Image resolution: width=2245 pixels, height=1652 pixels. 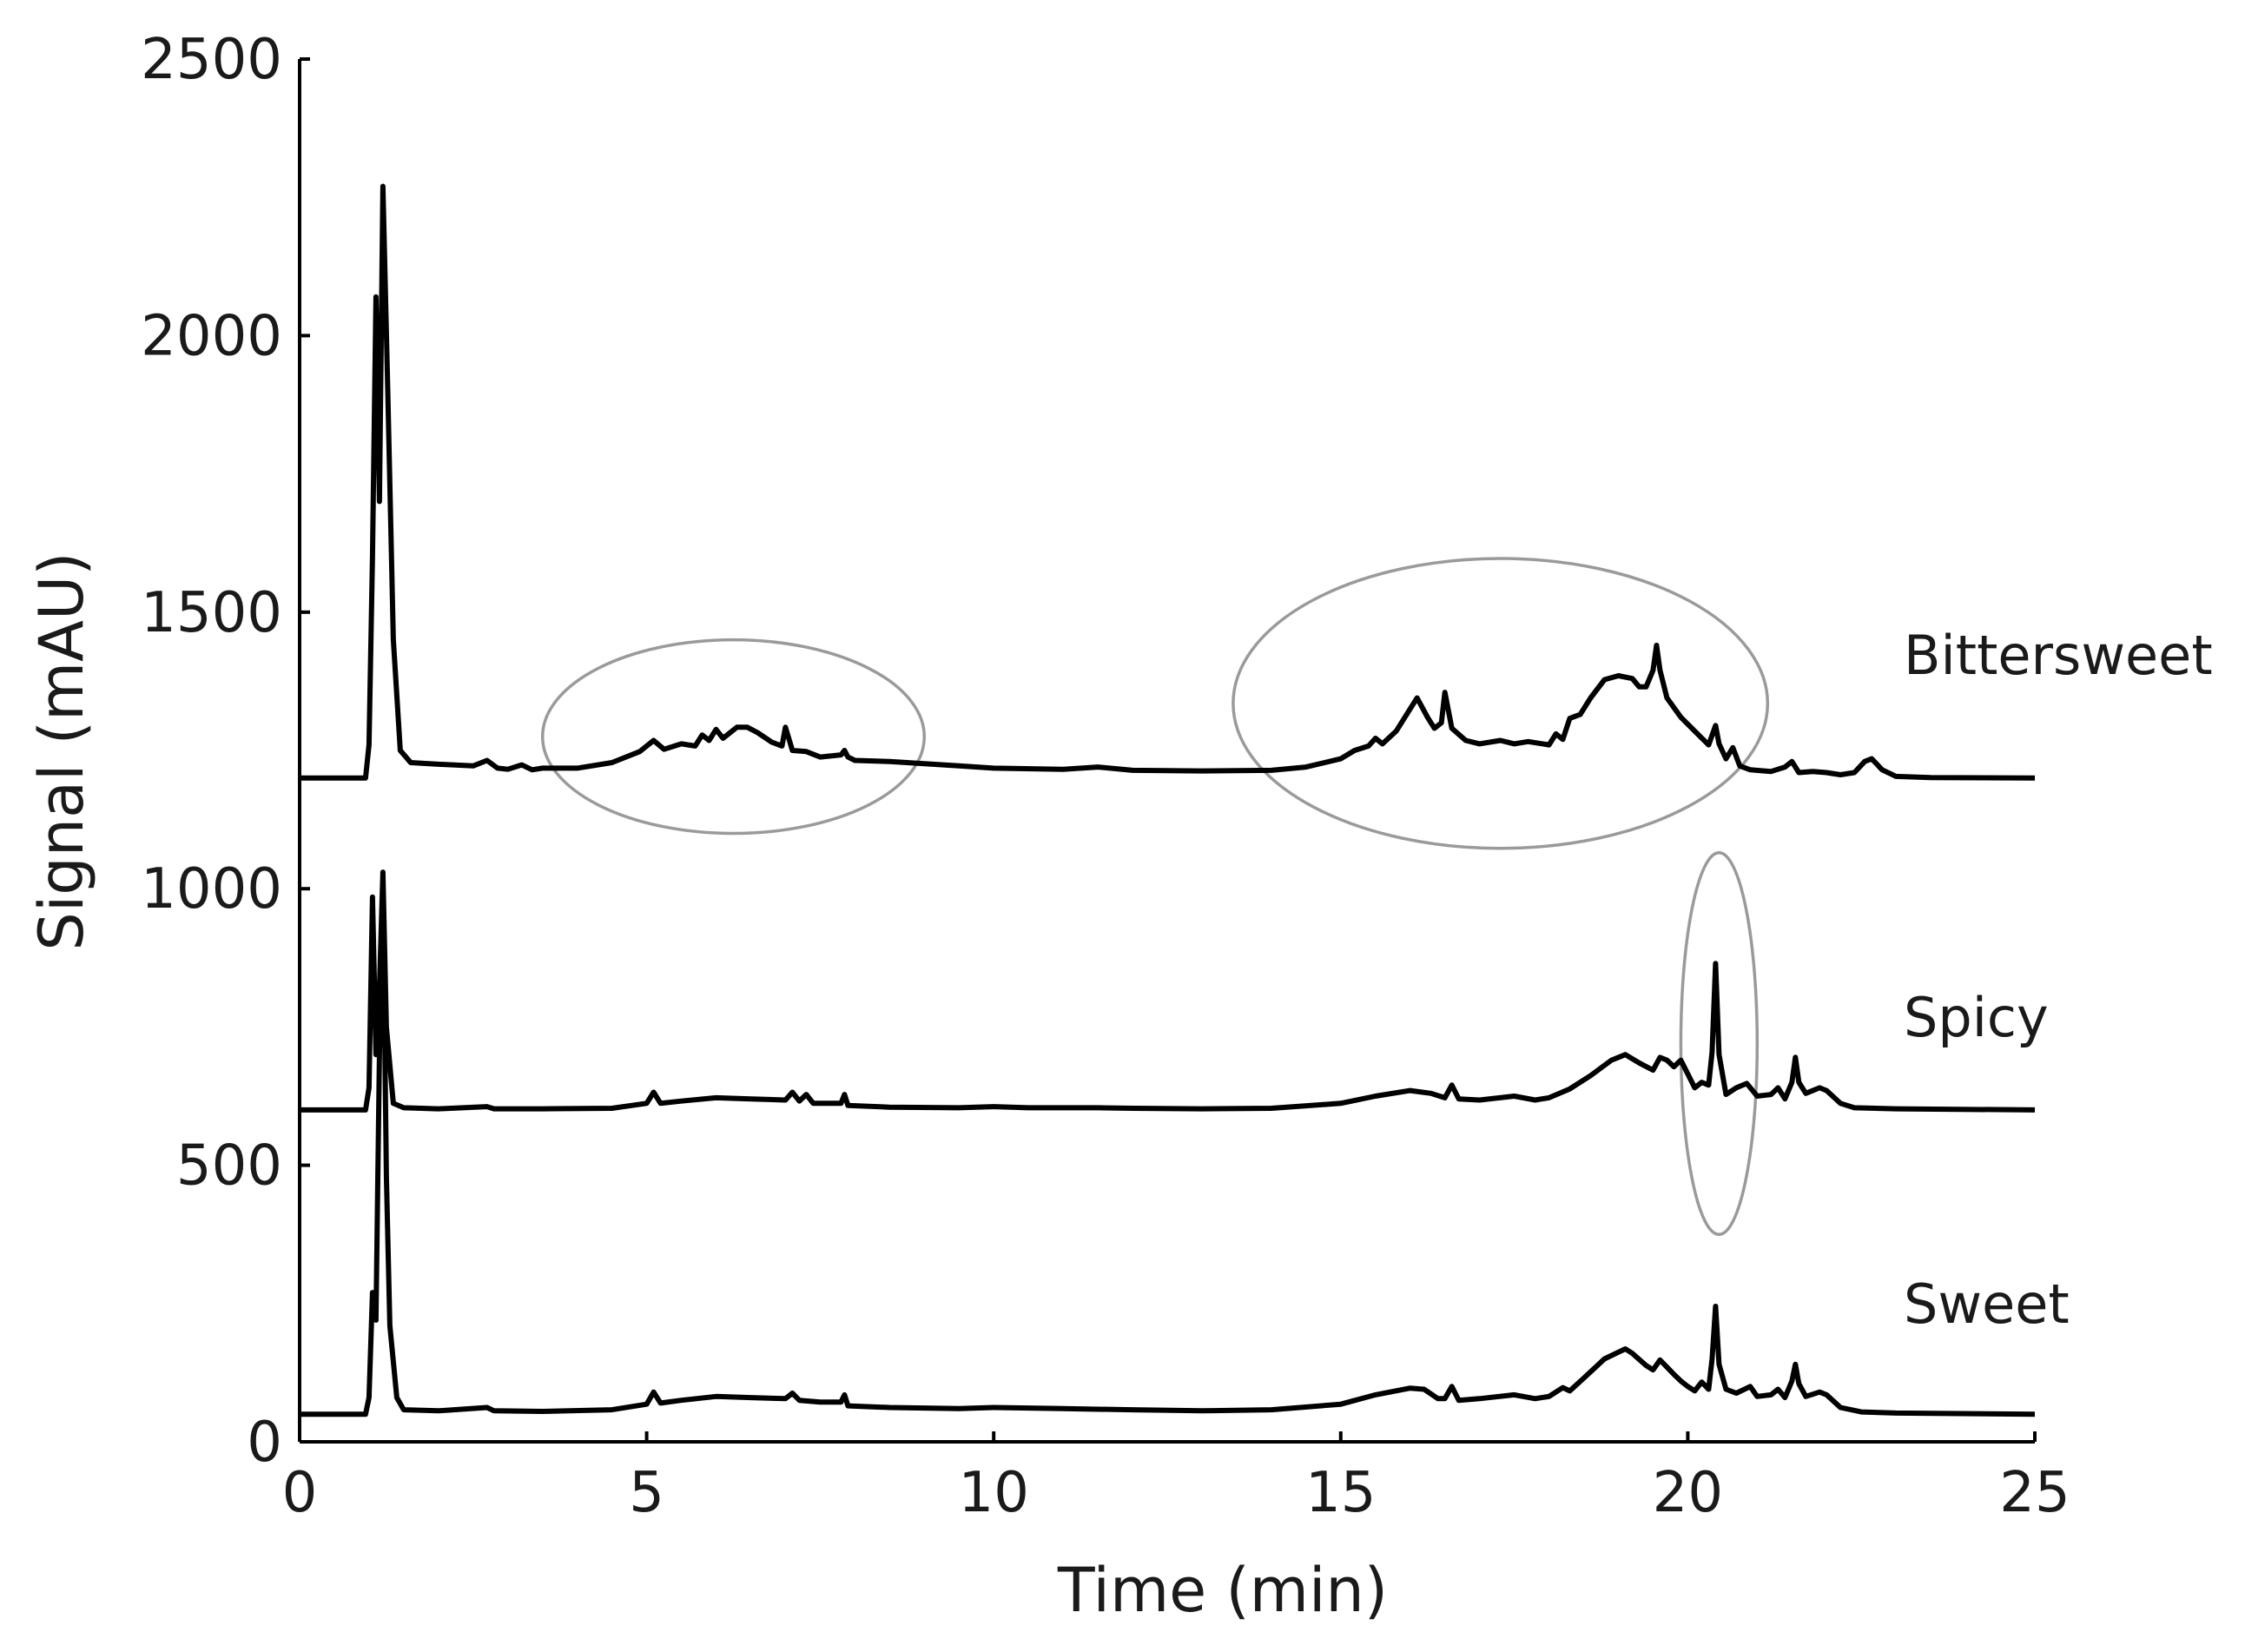 I want to click on trace-spicy, so click(x=1168, y=991).